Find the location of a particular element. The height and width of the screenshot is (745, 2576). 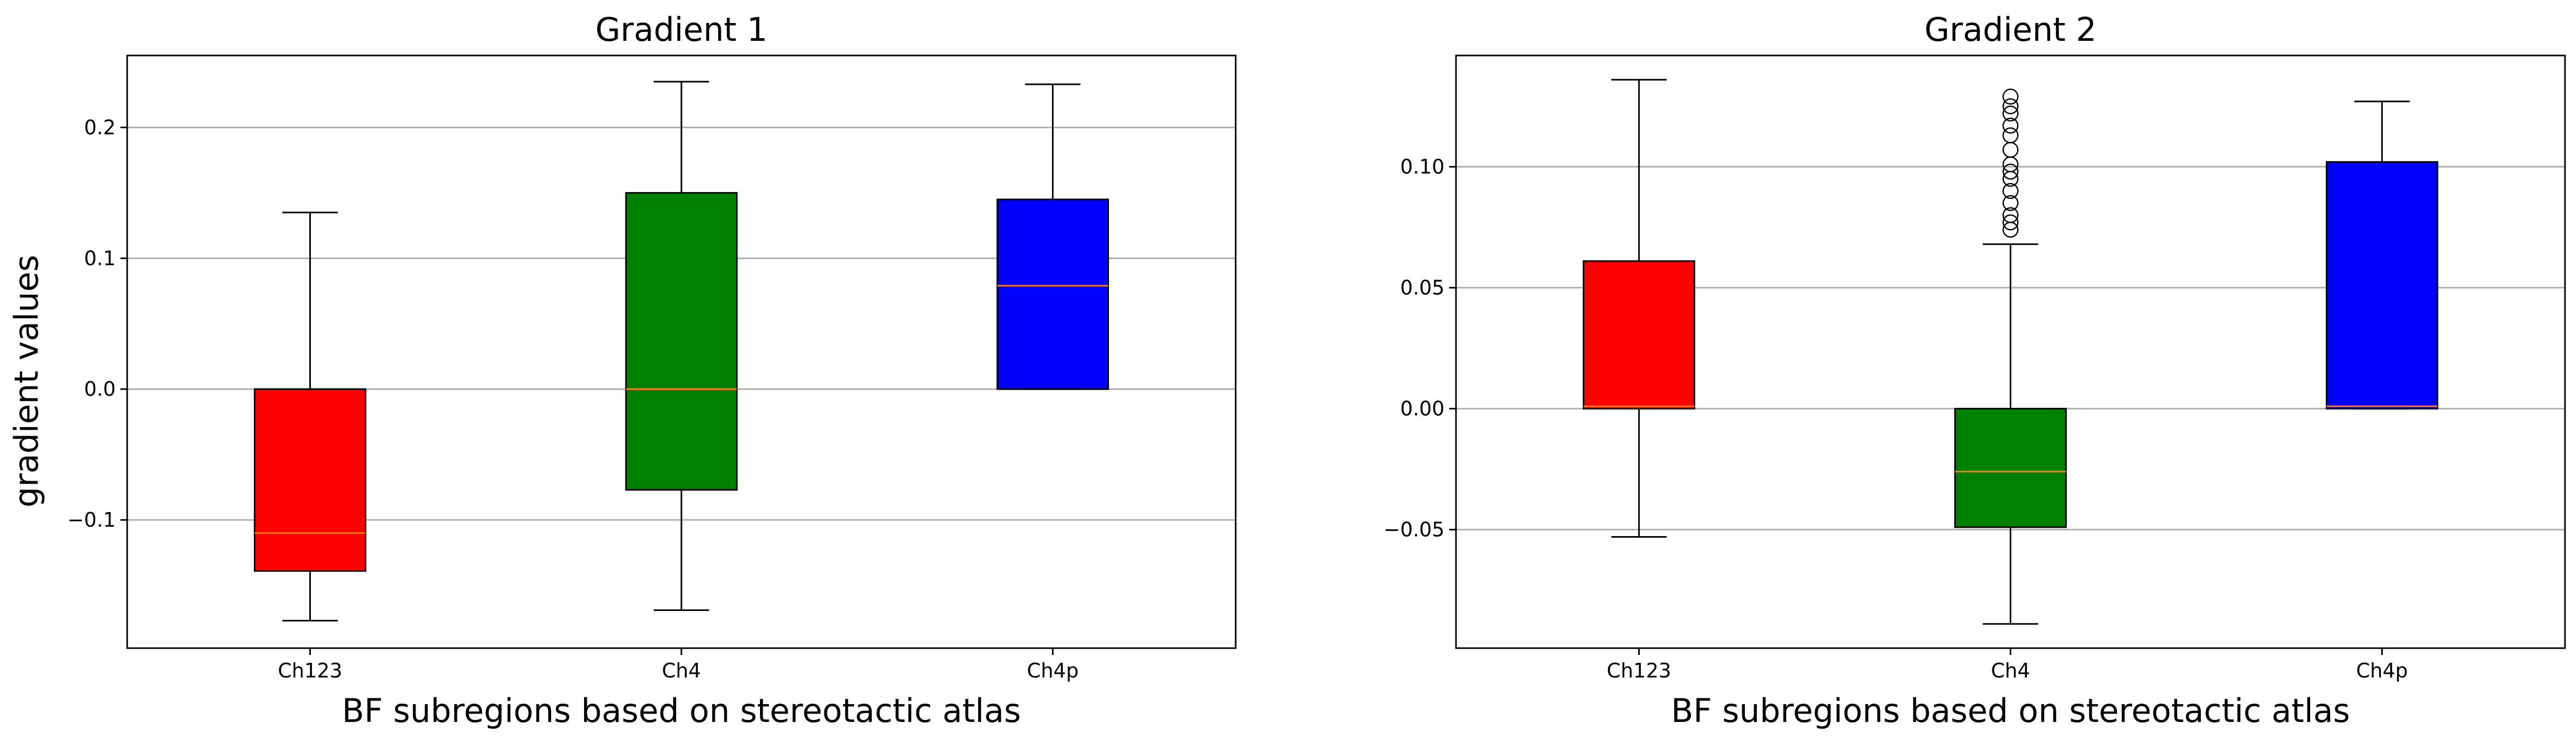

y-tick-label: 0.00 is located at coordinates (1422, 408).